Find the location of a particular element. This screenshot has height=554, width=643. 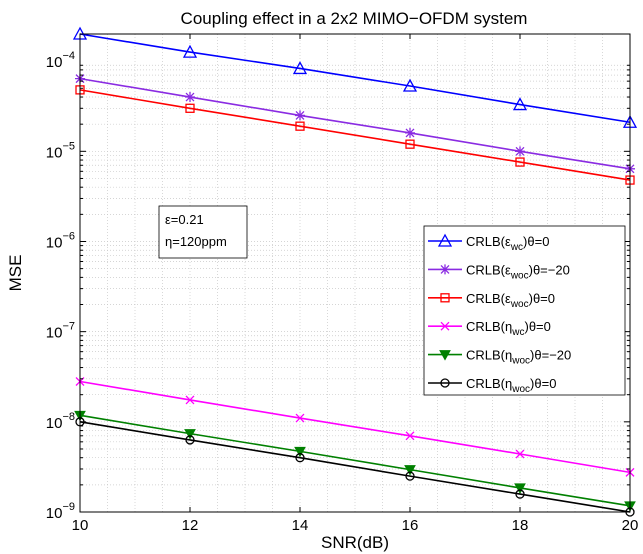

annotation-frame is located at coordinates (203, 232).